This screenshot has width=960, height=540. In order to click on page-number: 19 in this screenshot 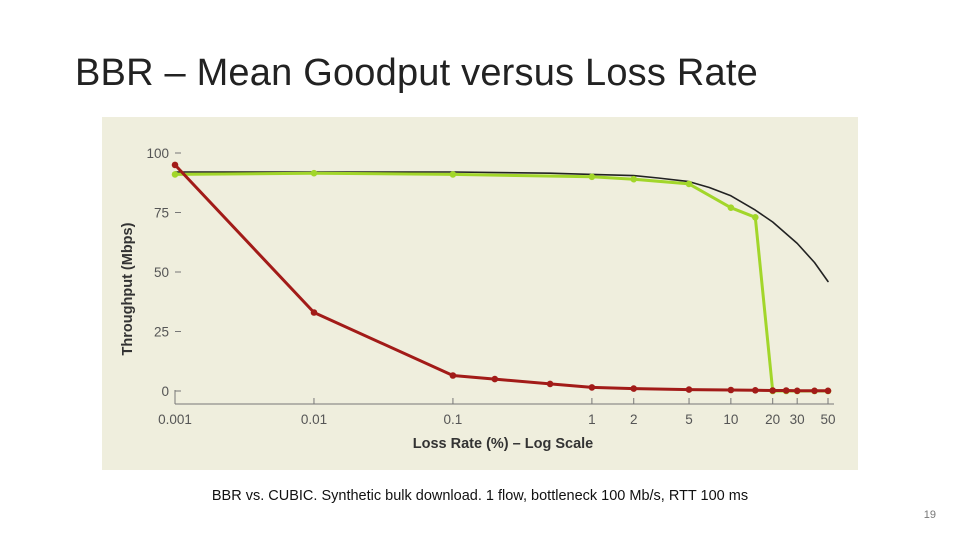, I will do `click(929, 515)`.